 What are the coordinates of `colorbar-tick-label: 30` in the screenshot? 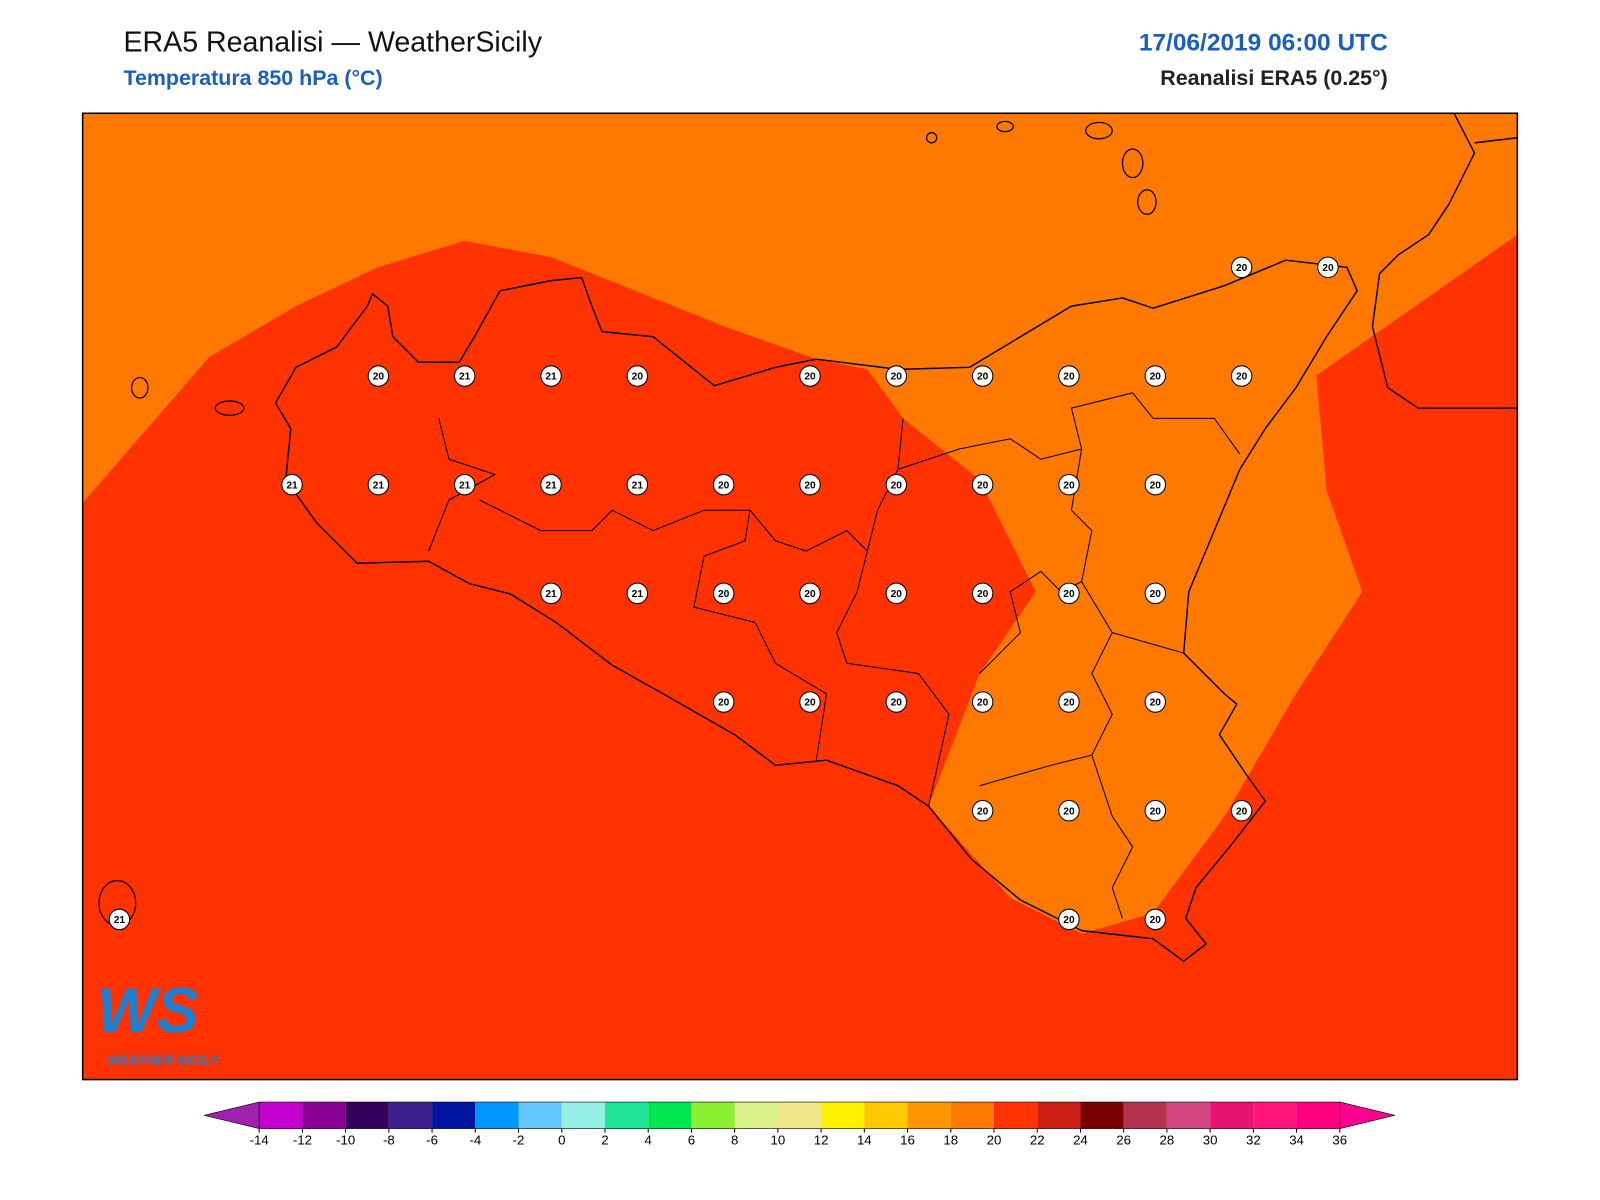 It's located at (1210, 1139).